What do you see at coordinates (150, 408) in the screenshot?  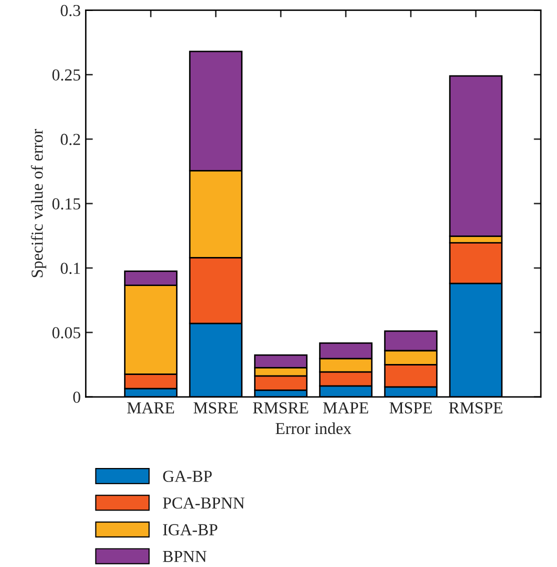 I see `x-tick-label: MARE` at bounding box center [150, 408].